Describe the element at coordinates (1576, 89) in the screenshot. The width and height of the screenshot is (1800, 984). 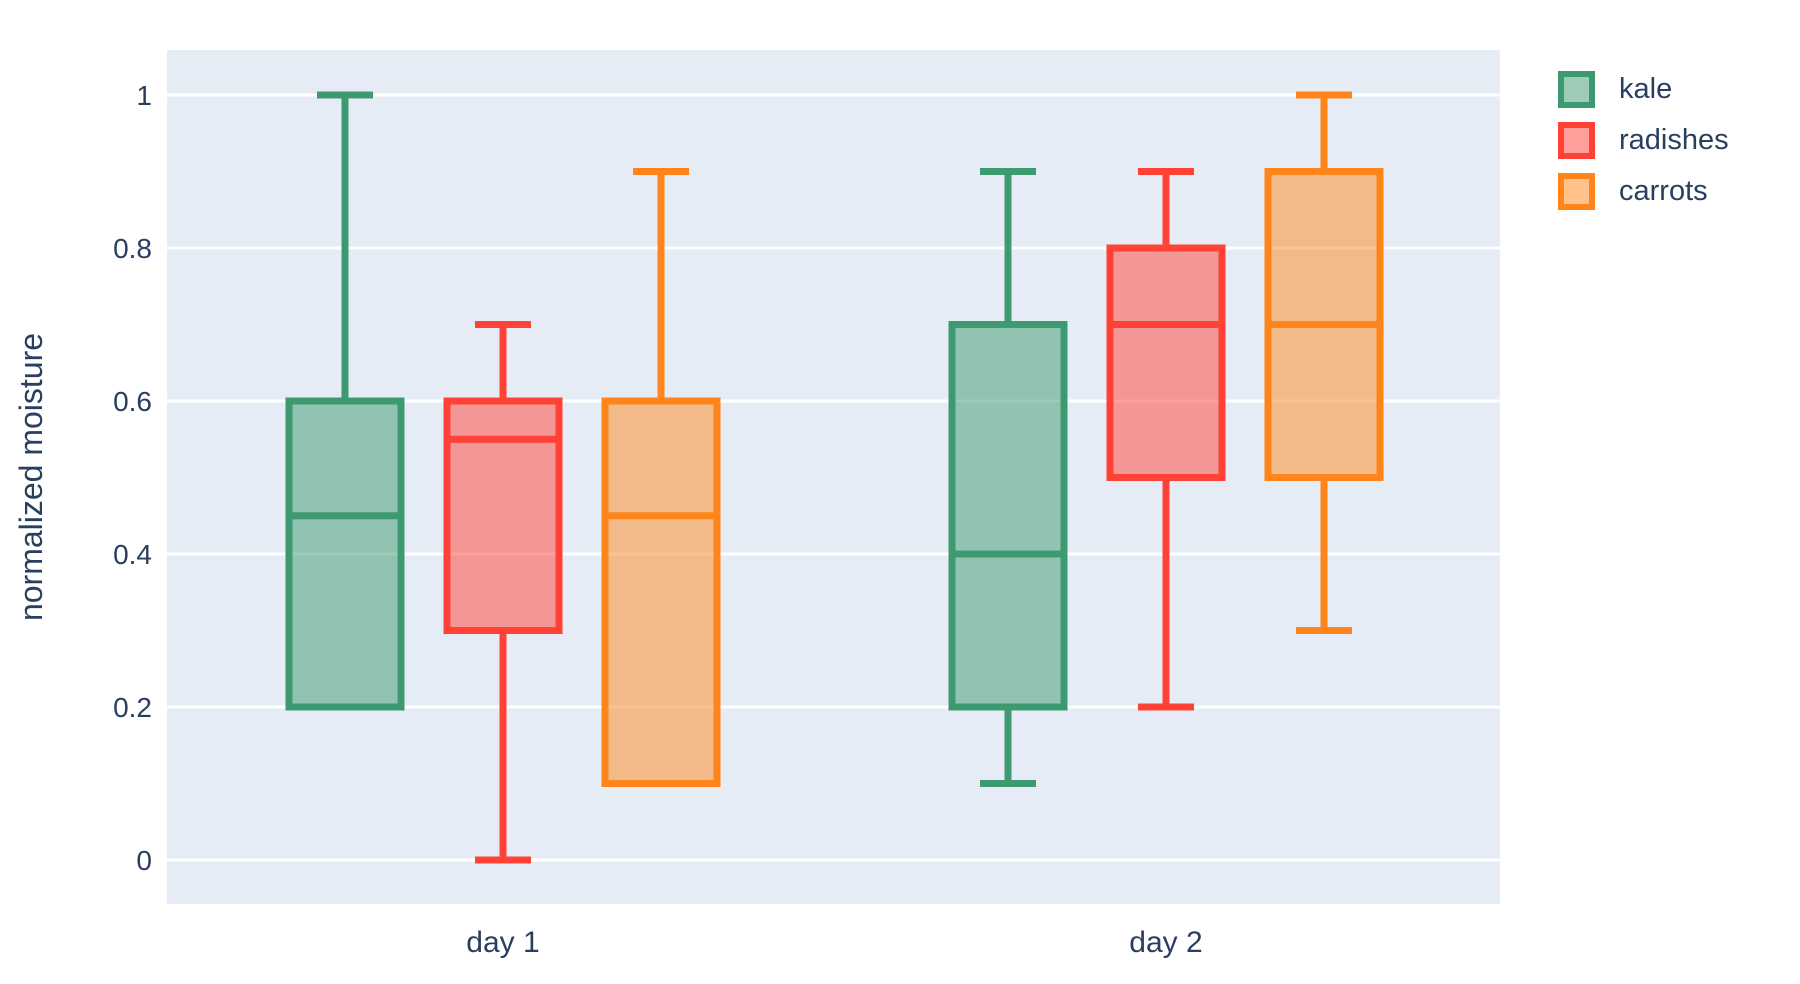
I see `kale-swatch-icon` at that location.